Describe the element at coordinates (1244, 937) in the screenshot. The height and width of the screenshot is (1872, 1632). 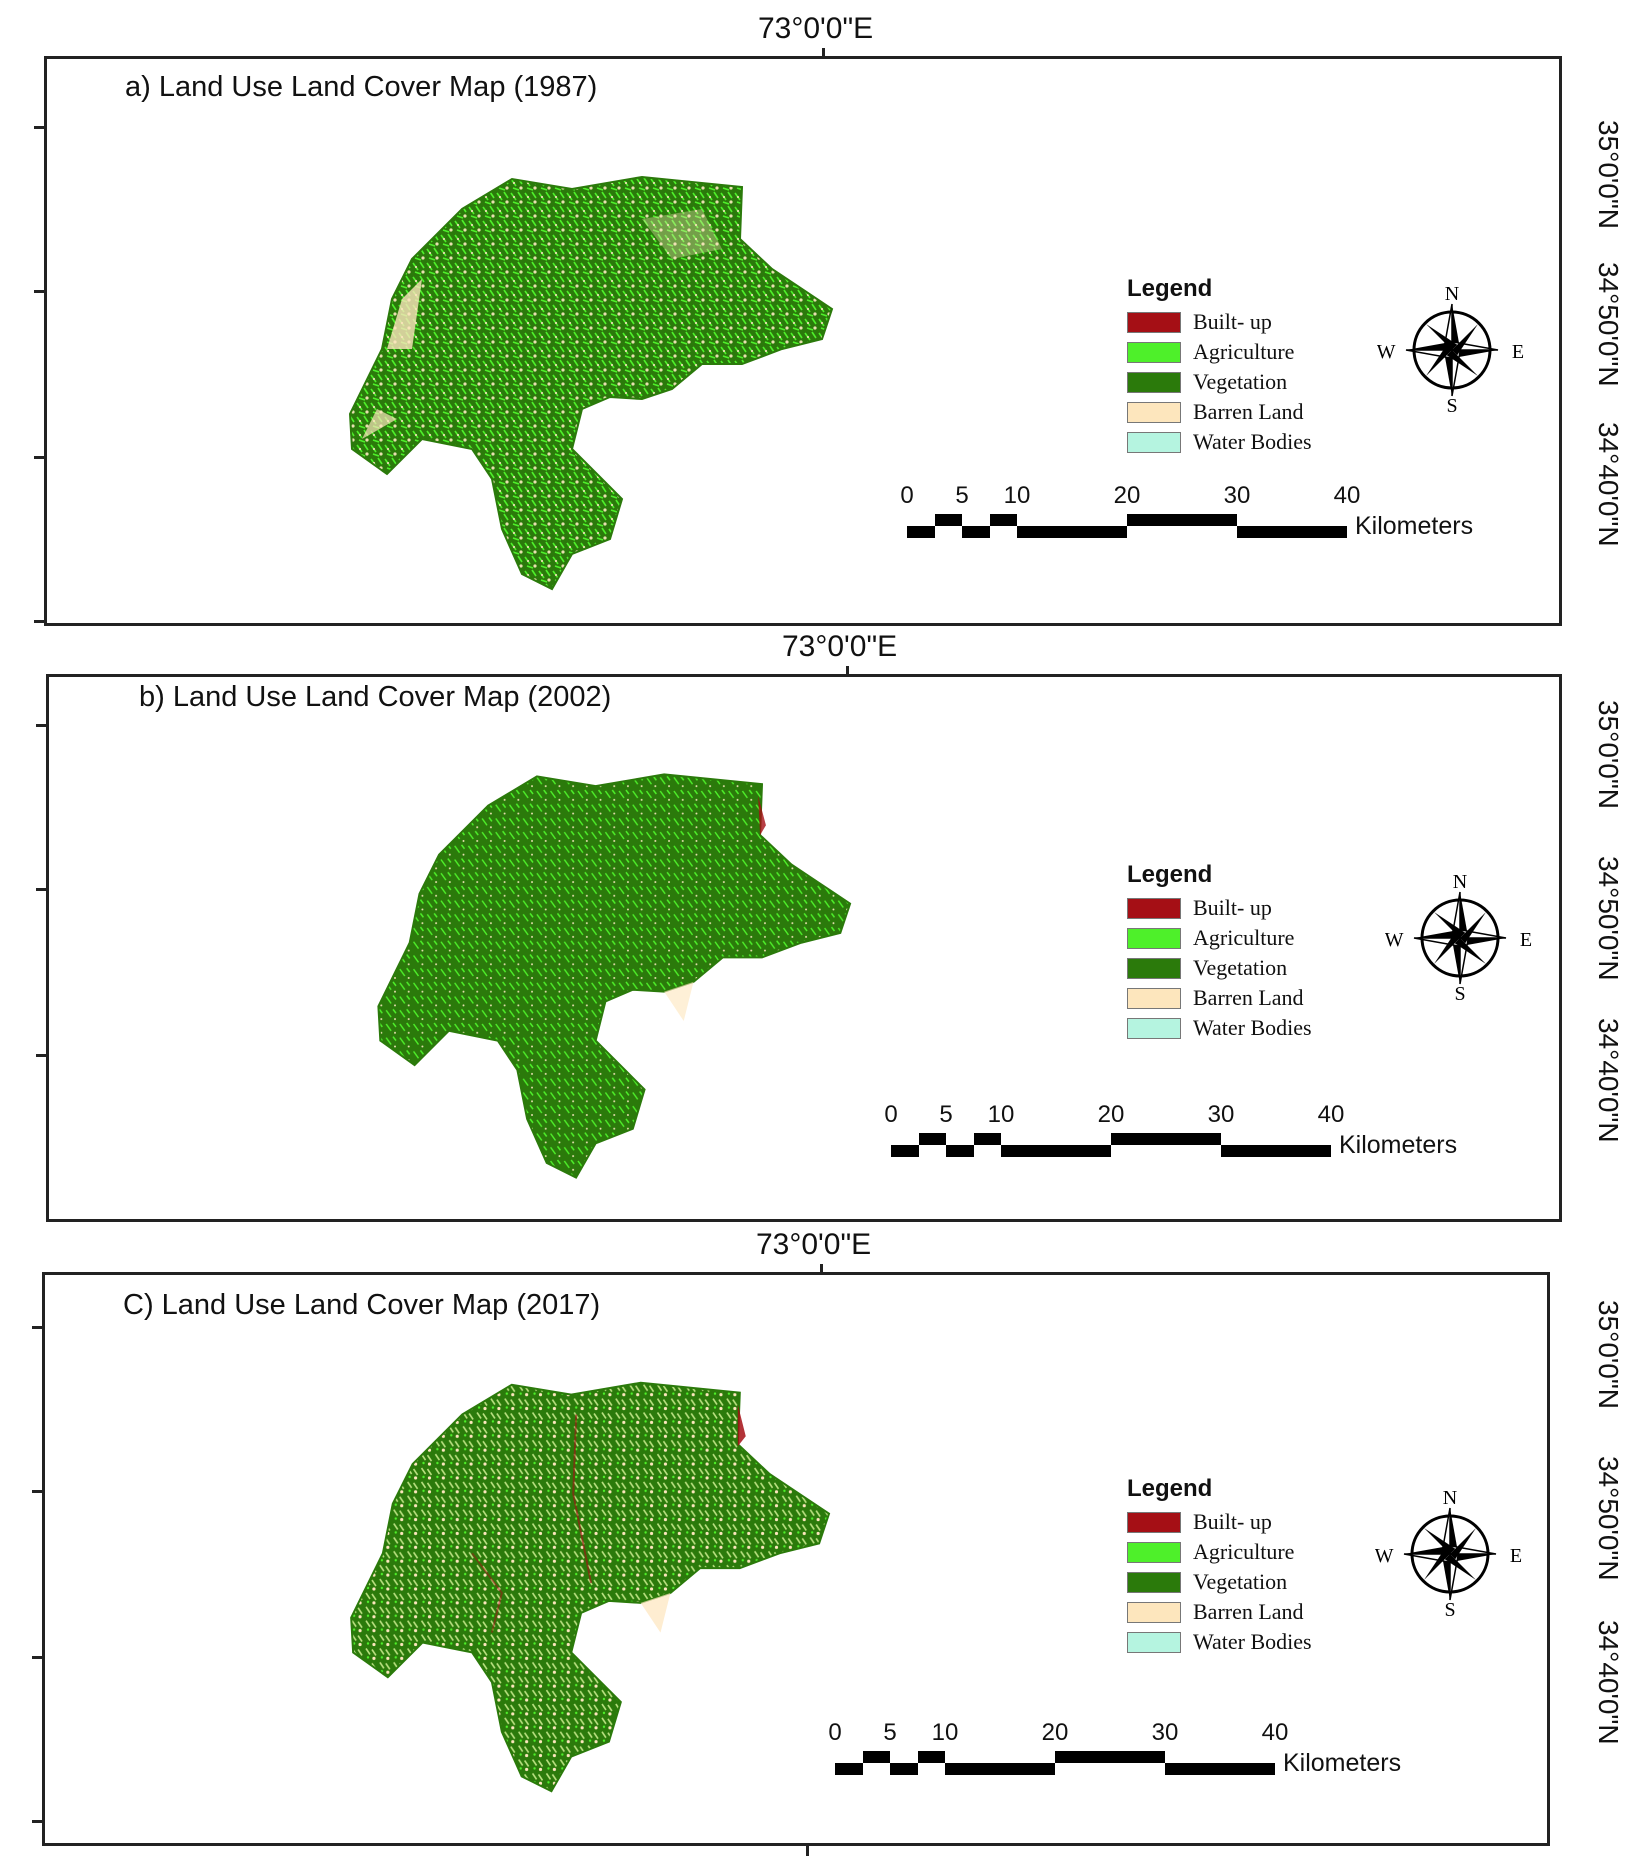
I see `legend-label-agriculture-b: Agriculture` at that location.